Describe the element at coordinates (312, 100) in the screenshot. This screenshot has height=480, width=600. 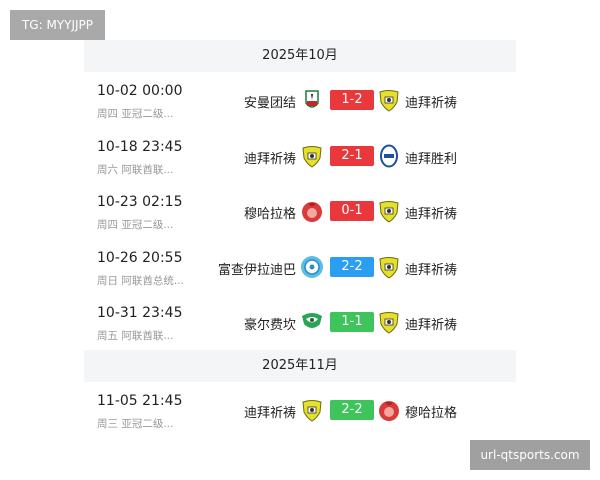
I see `amman-united-crest-icon` at that location.